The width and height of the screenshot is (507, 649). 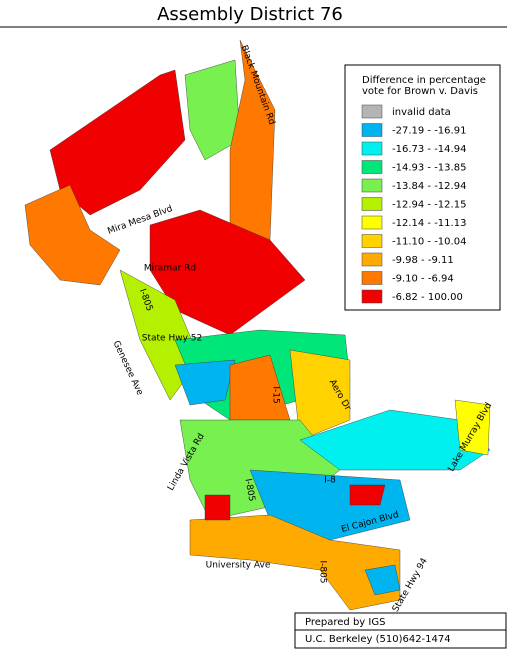 What do you see at coordinates (170, 269) in the screenshot?
I see `road-label: Miramar Rd` at bounding box center [170, 269].